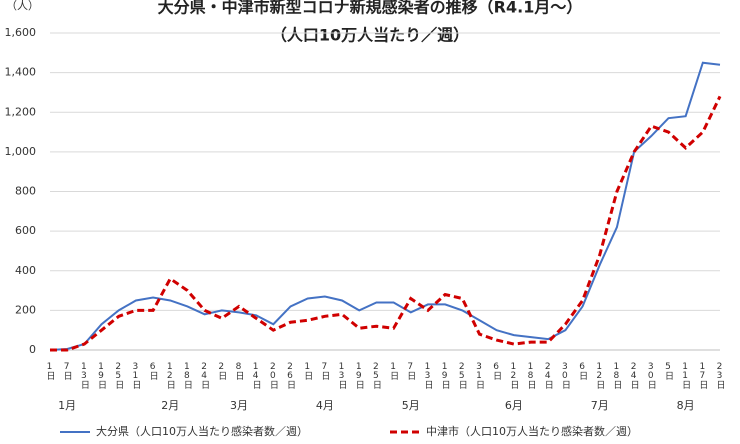 Image resolution: width=740 pixels, height=444 pixels. Describe the element at coordinates (325, 405) in the screenshot. I see `month-label: 4月` at that location.